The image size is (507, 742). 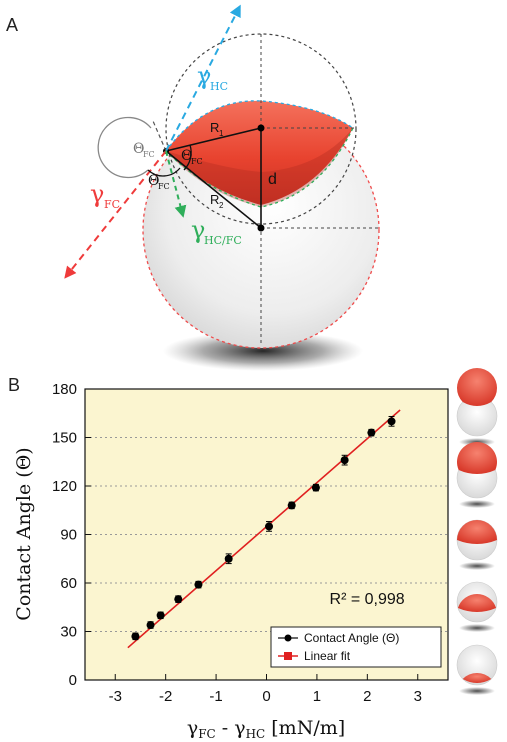 I want to click on y-axis-title: Contact Angle (Θ), so click(x=24, y=533).